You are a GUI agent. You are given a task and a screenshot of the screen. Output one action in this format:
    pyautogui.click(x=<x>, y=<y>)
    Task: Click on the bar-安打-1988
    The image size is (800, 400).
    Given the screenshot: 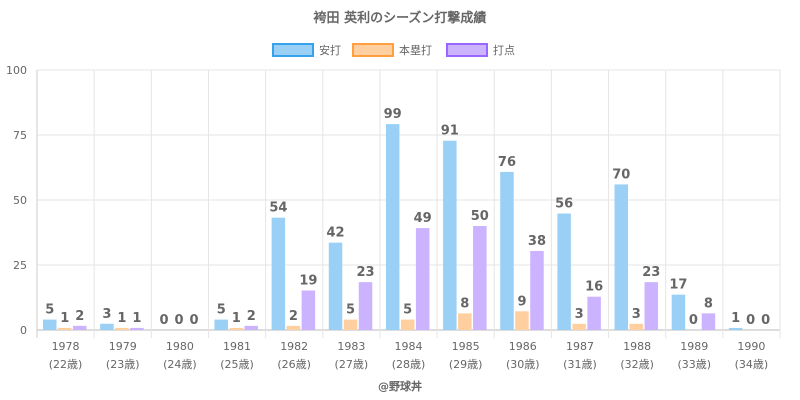 What is the action you would take?
    pyautogui.click(x=621, y=257)
    